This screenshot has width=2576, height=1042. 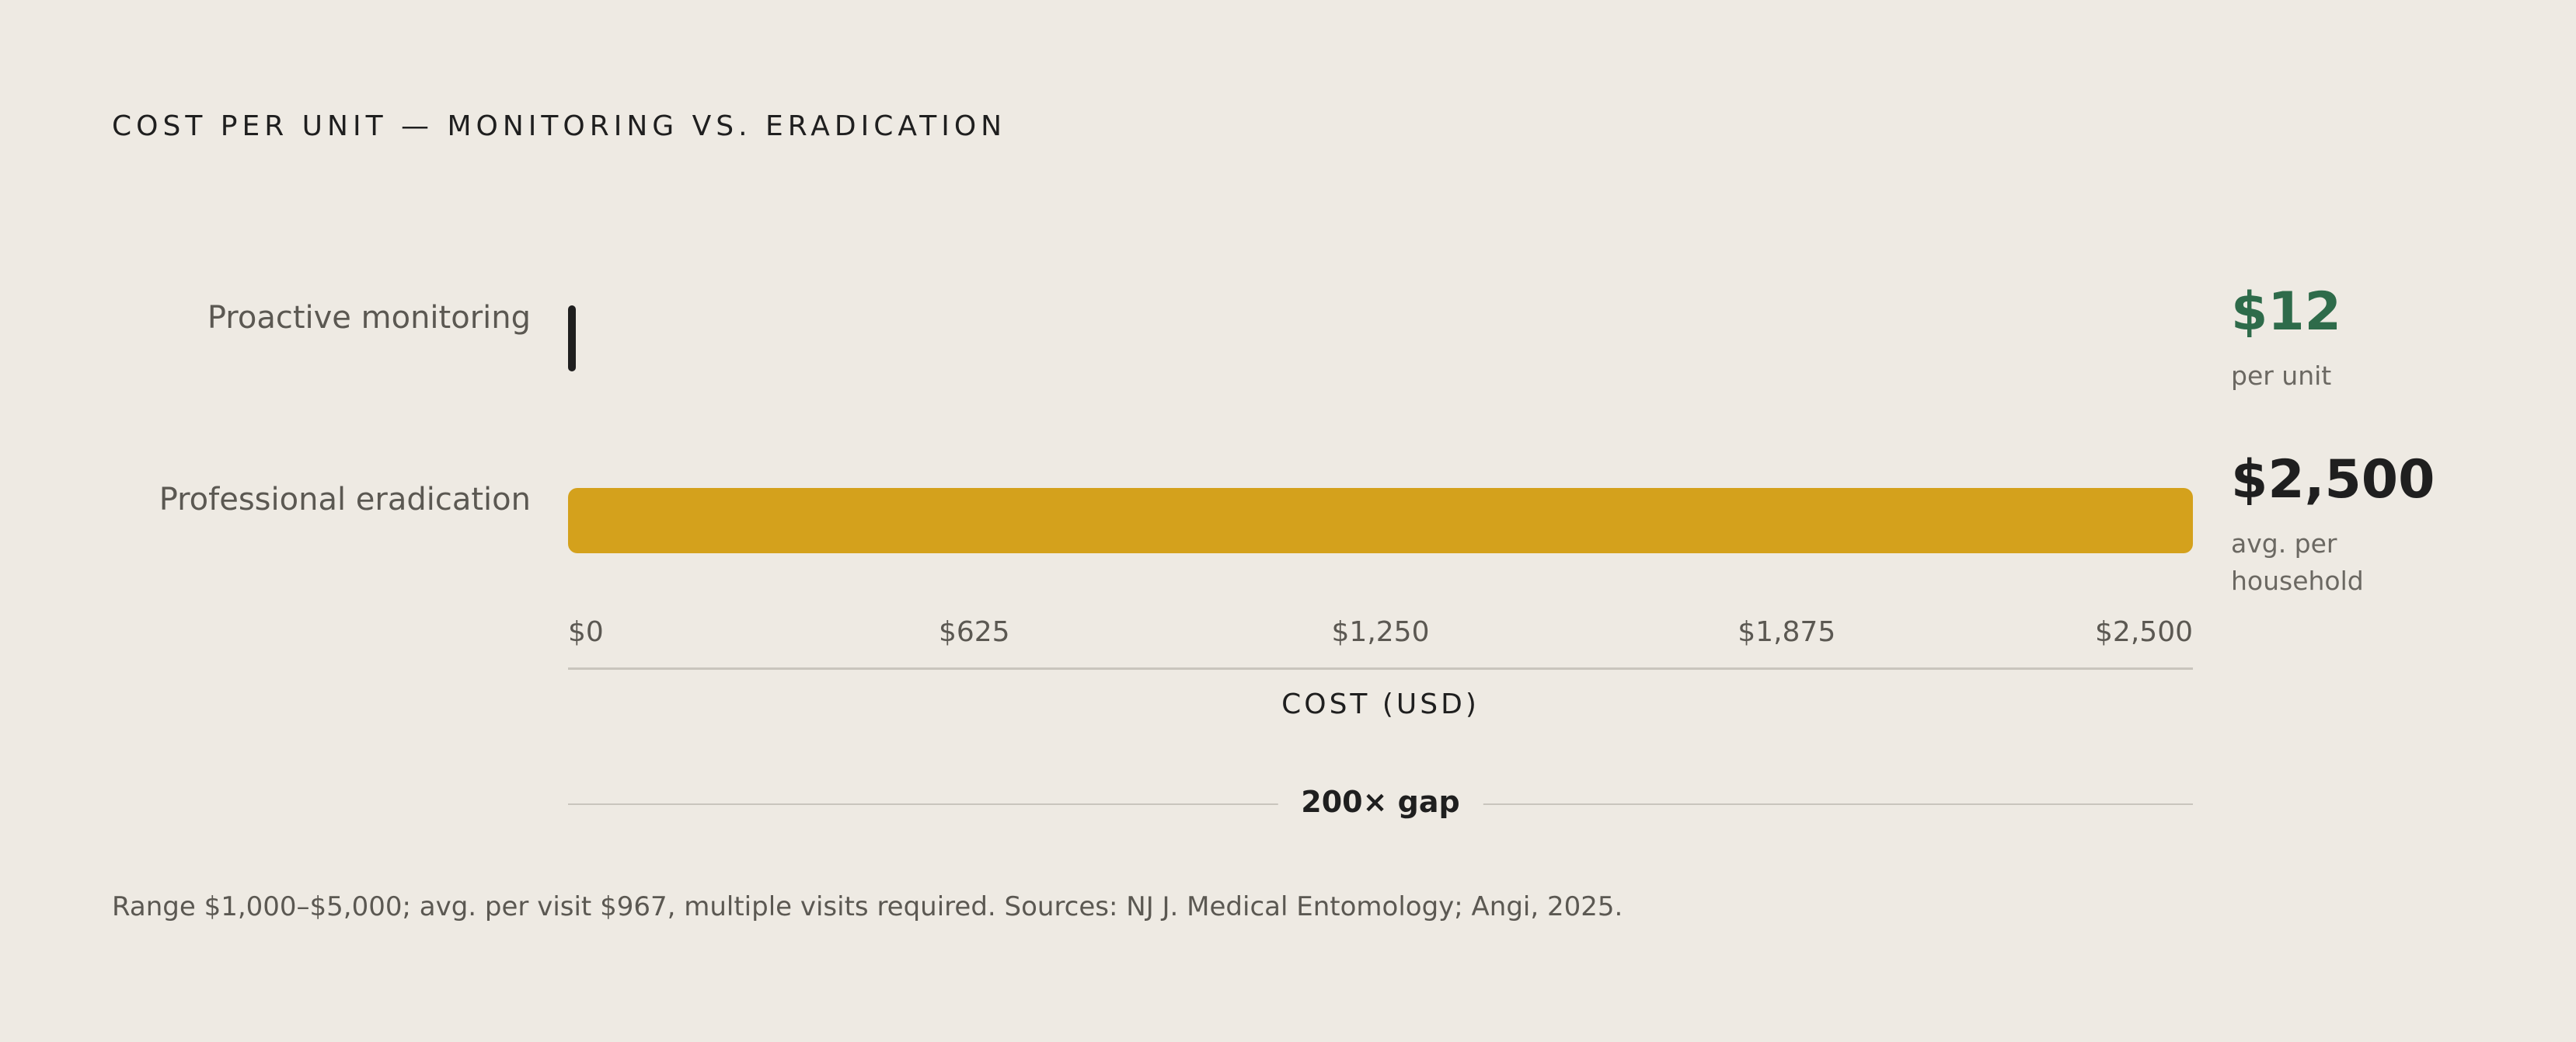 I want to click on value-label: $2,500, so click(x=2333, y=480).